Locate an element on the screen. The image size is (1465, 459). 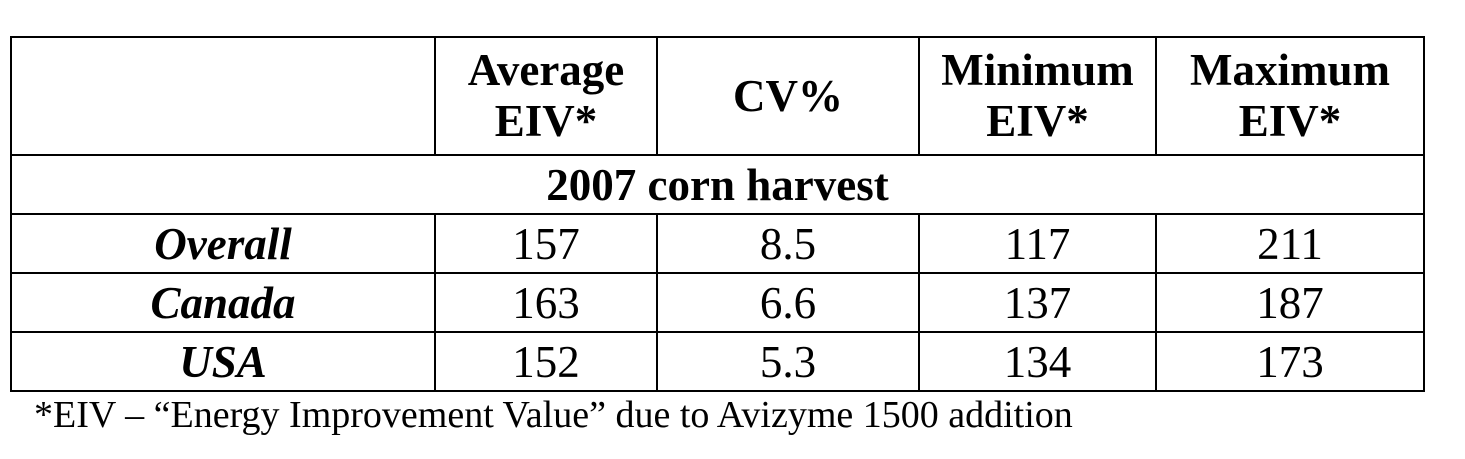
header-cv-percent: CV% is located at coordinates (788, 96).